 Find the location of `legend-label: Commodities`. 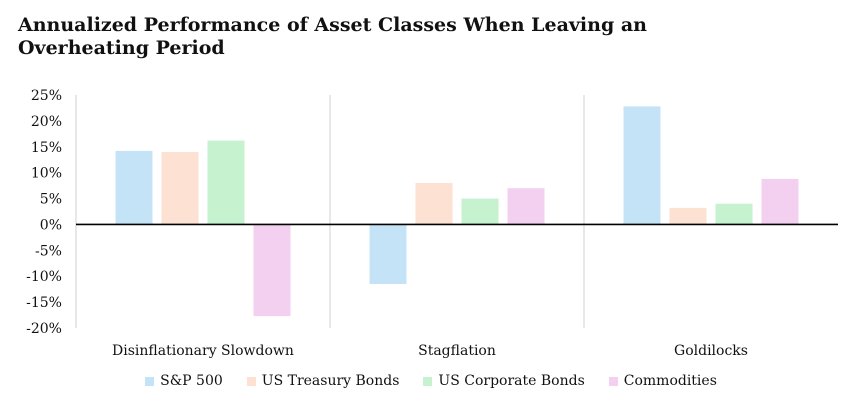

legend-label: Commodities is located at coordinates (670, 381).